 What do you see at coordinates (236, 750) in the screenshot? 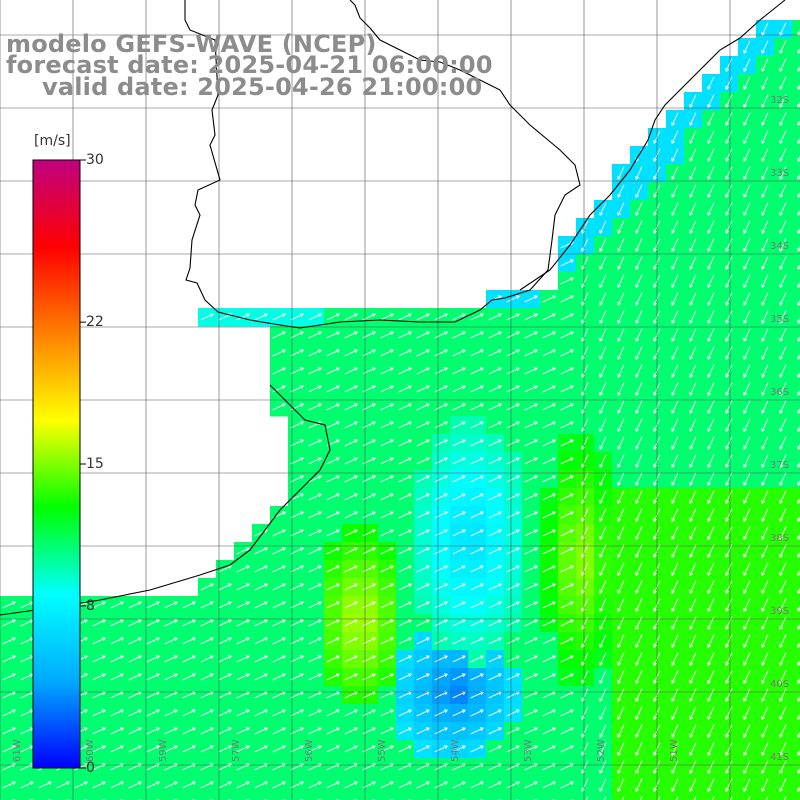
I see `longitude-label: 57W` at bounding box center [236, 750].